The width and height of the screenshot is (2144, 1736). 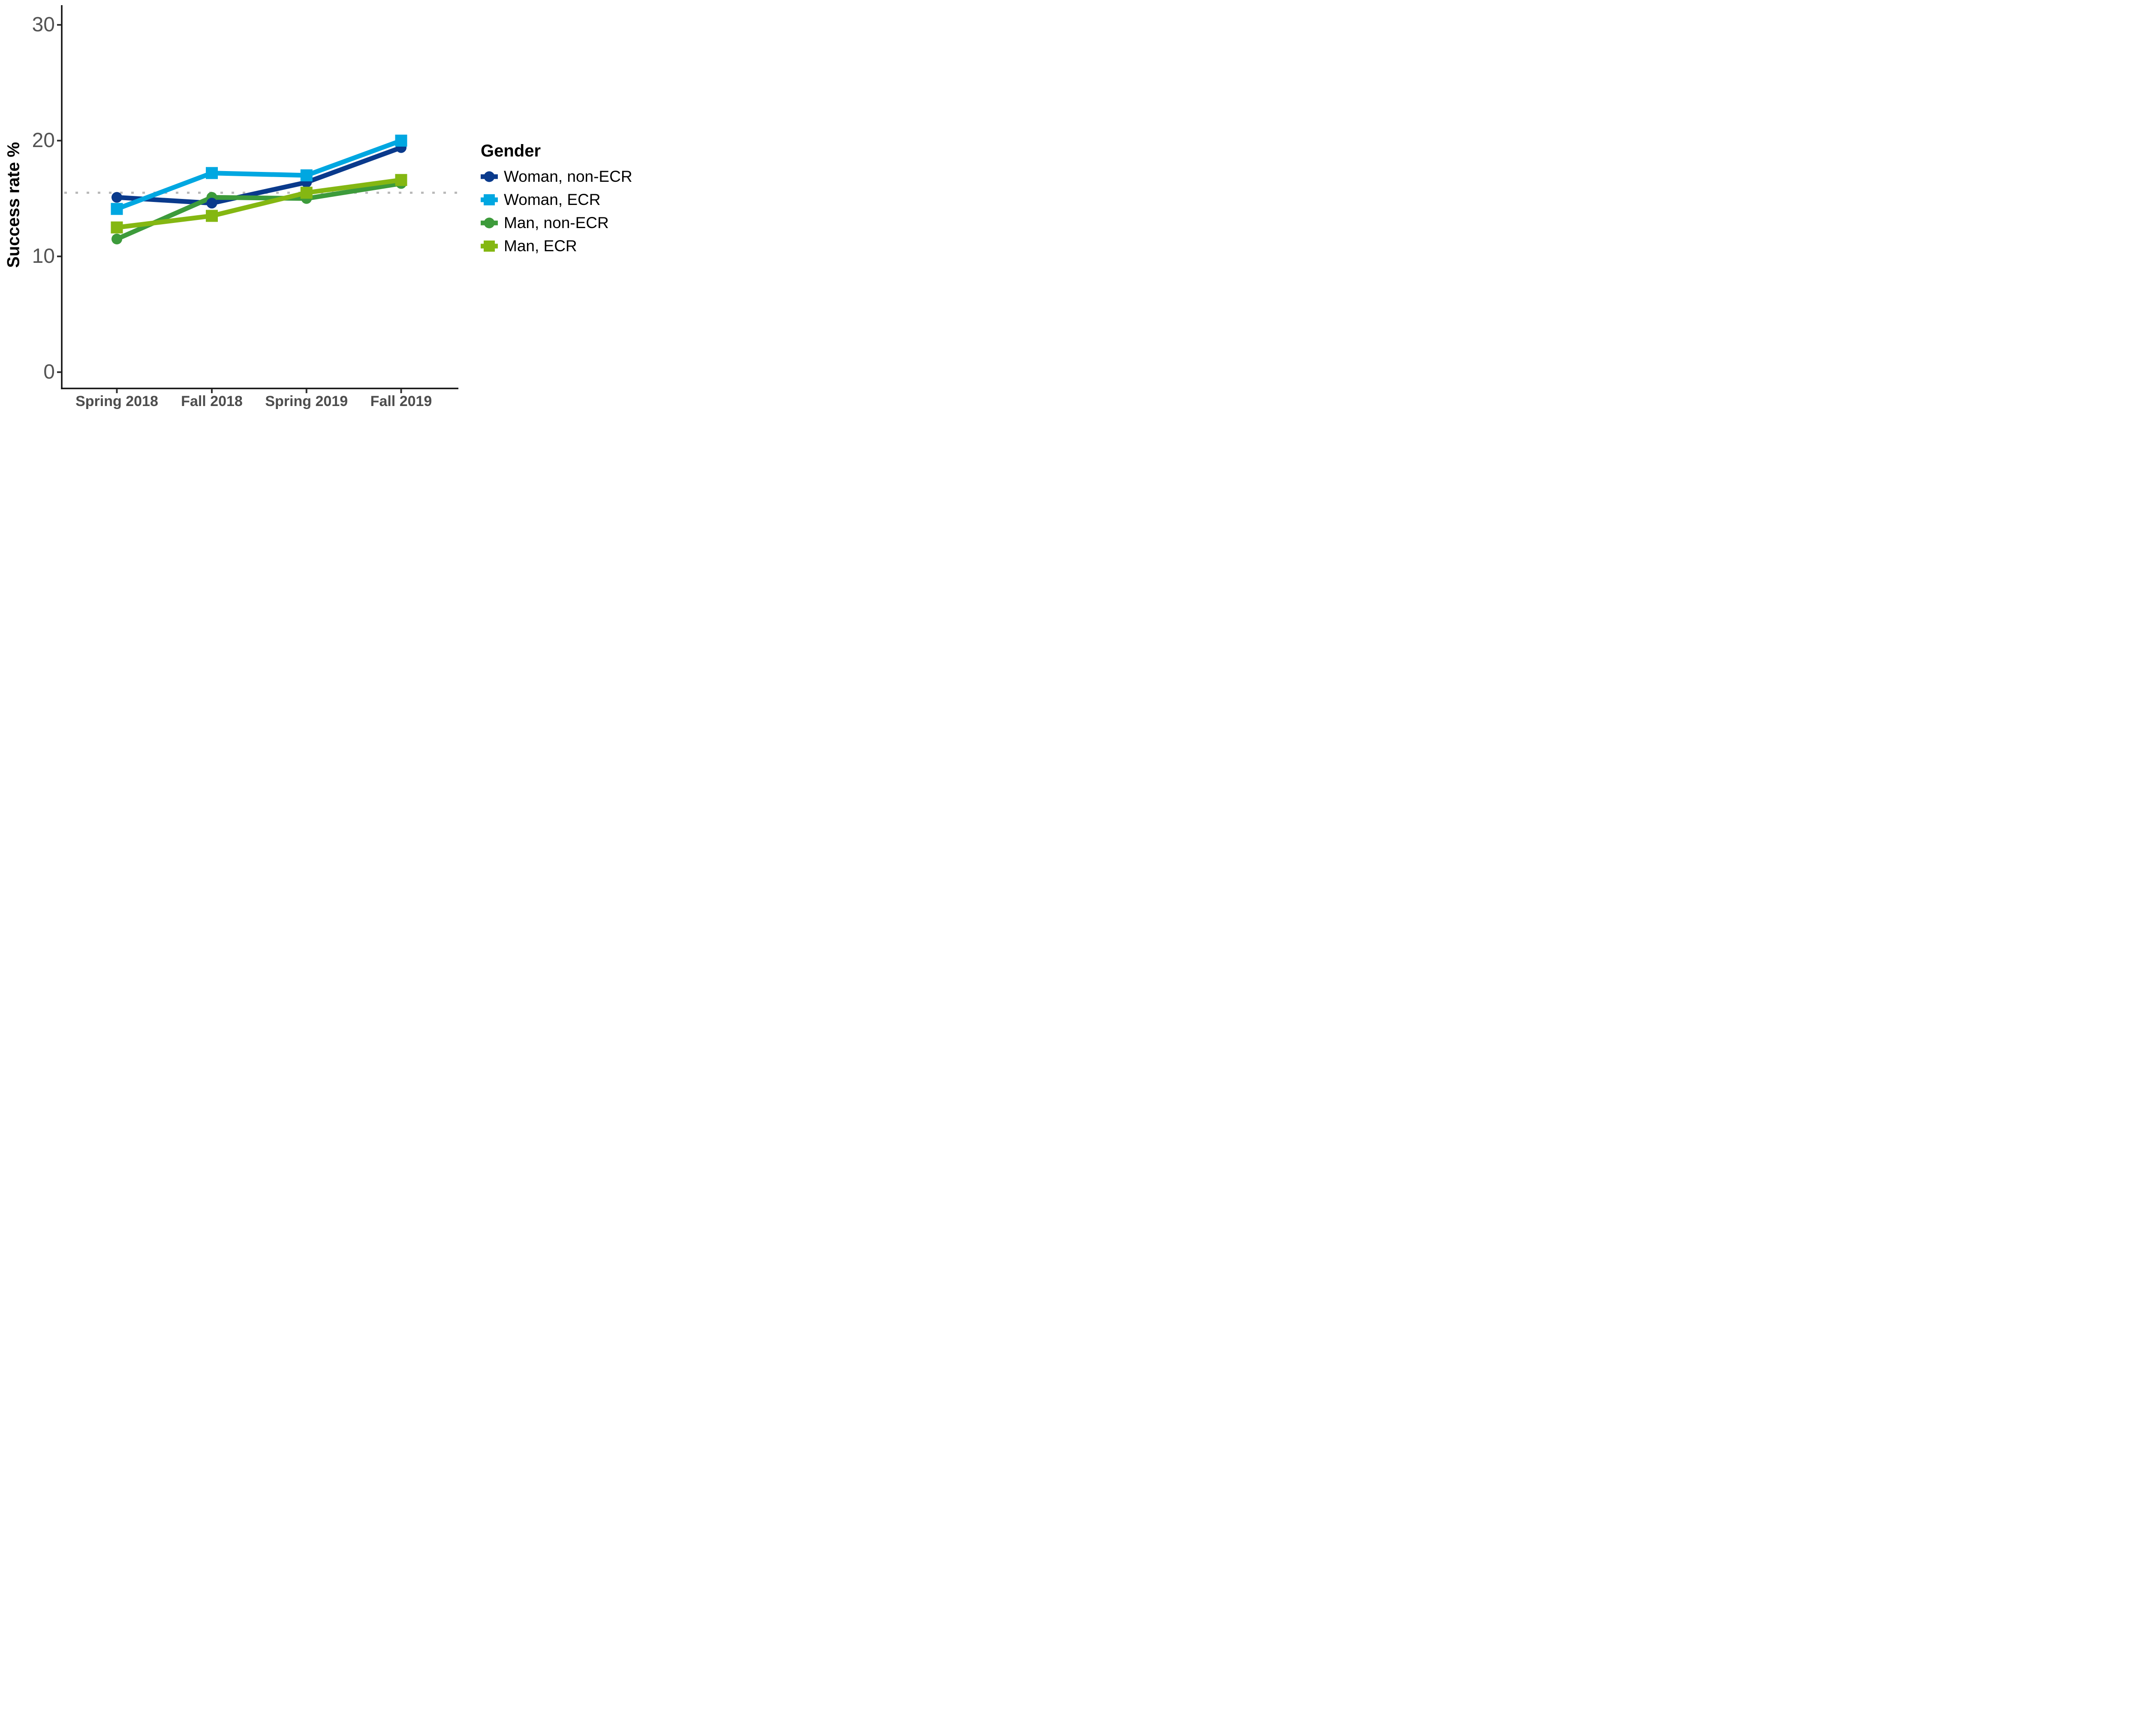 I want to click on legend-key-man-non-ecr, so click(x=490, y=223).